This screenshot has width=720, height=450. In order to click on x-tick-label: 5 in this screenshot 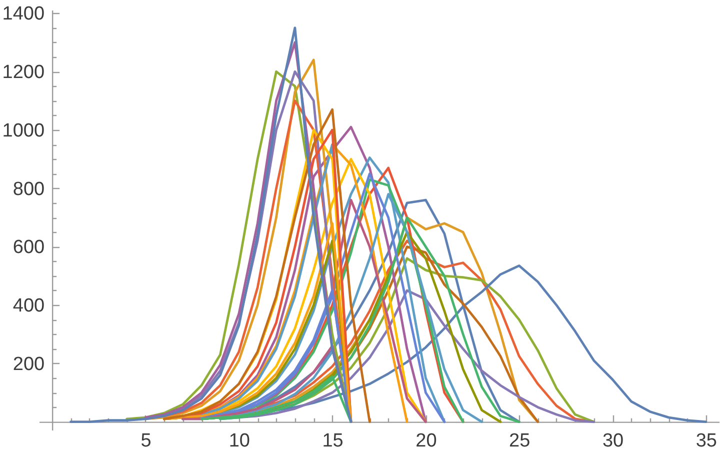, I will do `click(146, 440)`.